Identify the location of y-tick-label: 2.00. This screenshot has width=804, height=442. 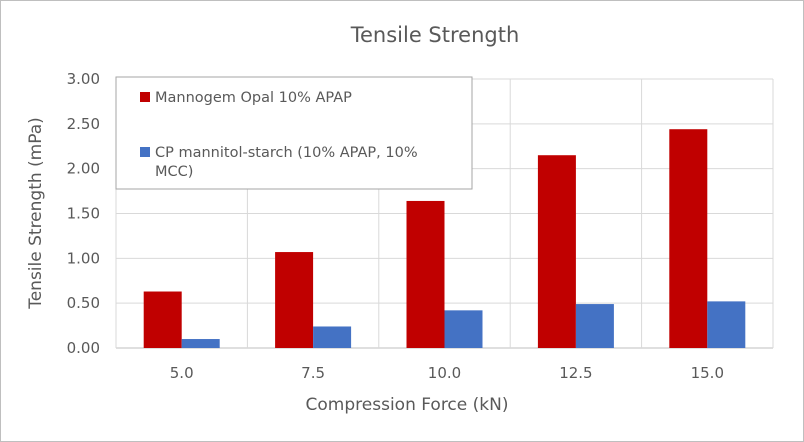
(83, 169).